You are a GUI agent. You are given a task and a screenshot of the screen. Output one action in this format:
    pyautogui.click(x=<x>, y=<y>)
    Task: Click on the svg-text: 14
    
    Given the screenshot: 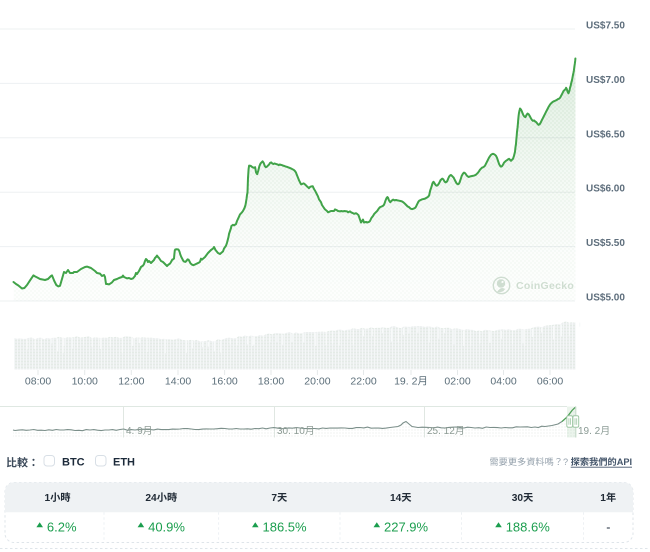 What is the action you would take?
    pyautogui.click(x=396, y=498)
    